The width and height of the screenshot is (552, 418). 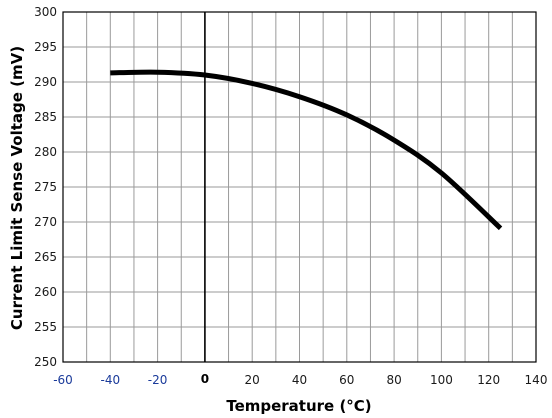 I want to click on y-tick-label: 265, so click(x=45, y=257).